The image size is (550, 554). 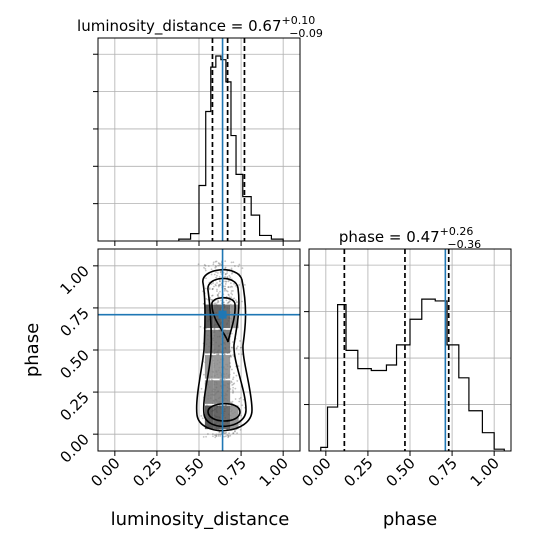 I want to click on title-subscript: −0.09, so click(x=306, y=33).